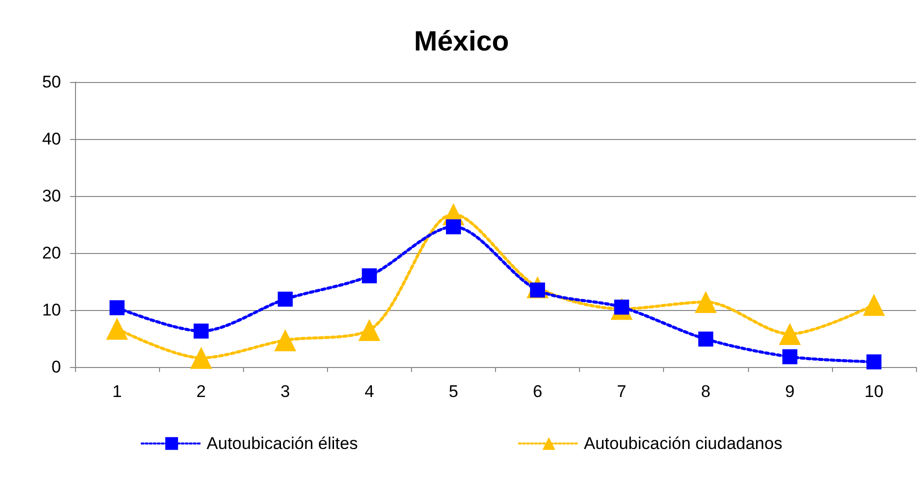 This screenshot has width=923, height=482. What do you see at coordinates (705, 391) in the screenshot?
I see `x-tick-label: 8` at bounding box center [705, 391].